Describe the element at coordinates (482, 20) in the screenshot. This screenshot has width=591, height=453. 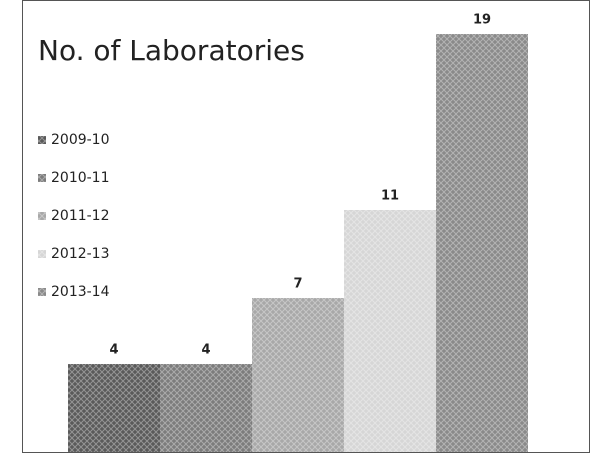
I see `value-label: 19` at that location.